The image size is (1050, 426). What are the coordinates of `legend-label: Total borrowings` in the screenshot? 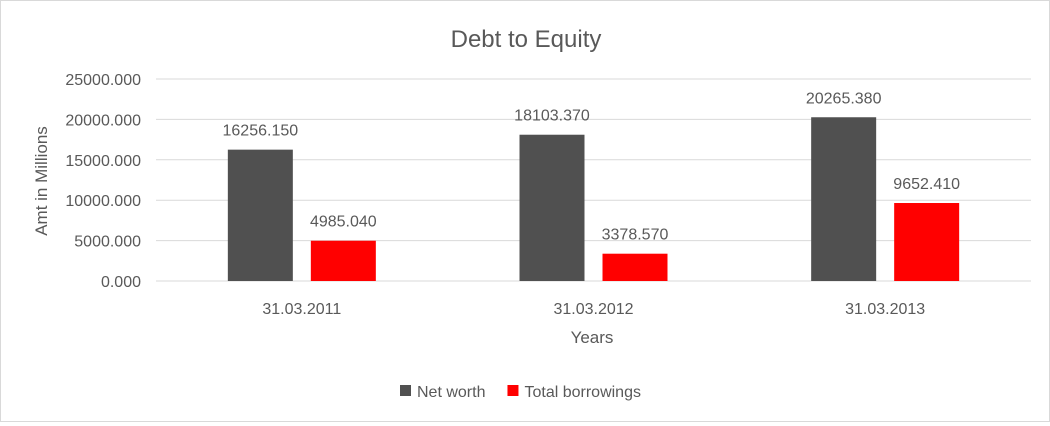 It's located at (582, 392).